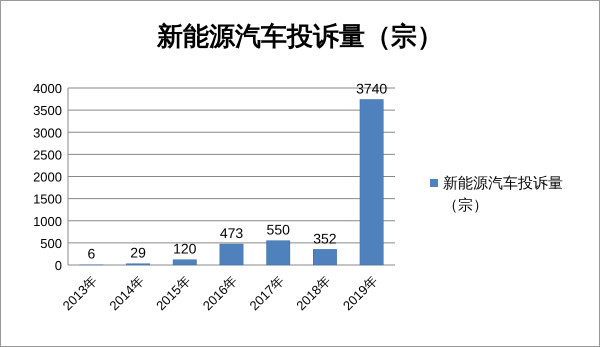 The height and width of the screenshot is (347, 600). I want to click on y-tick-label: 1000, so click(47, 221).